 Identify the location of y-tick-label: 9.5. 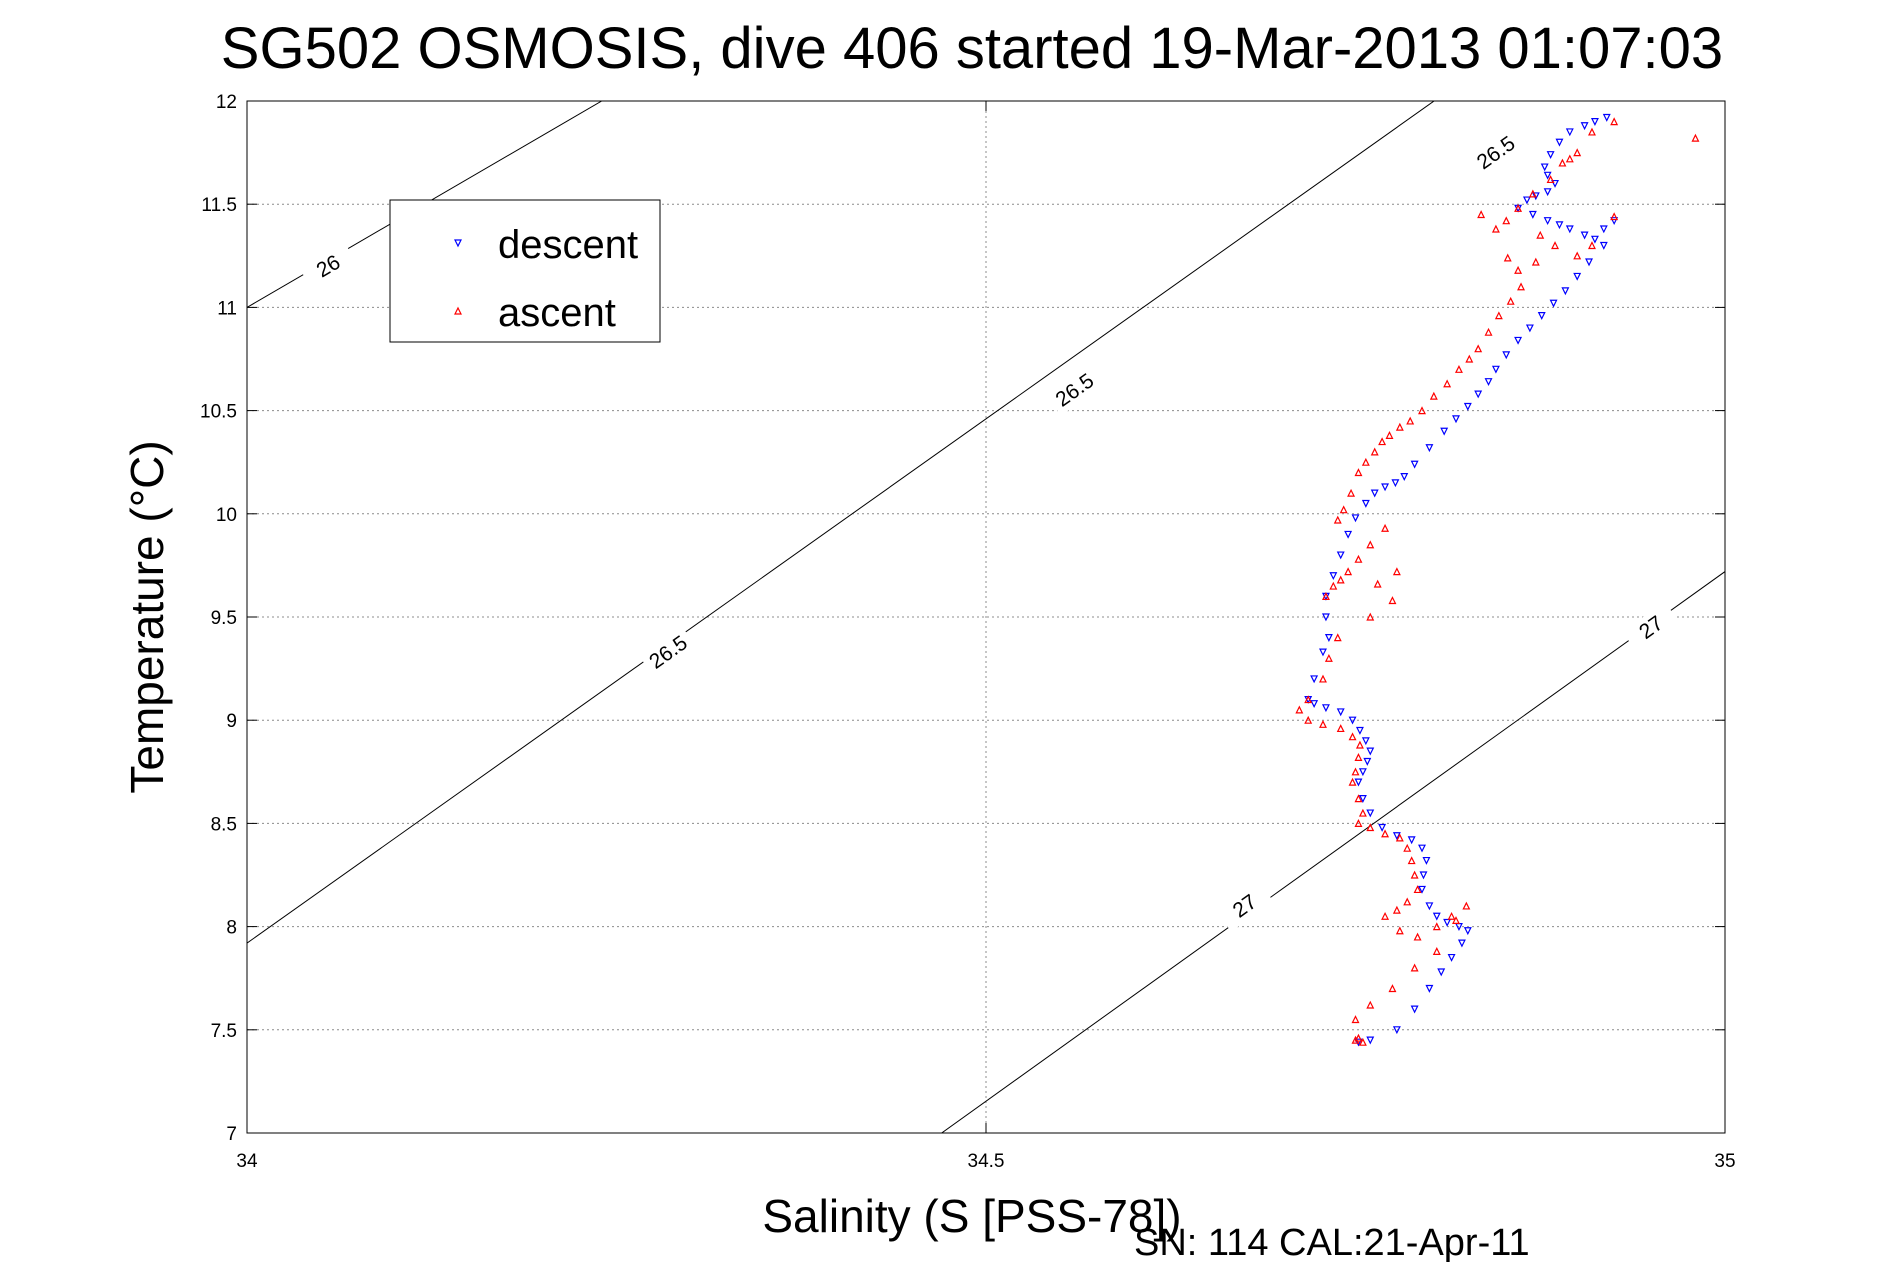
(224, 618).